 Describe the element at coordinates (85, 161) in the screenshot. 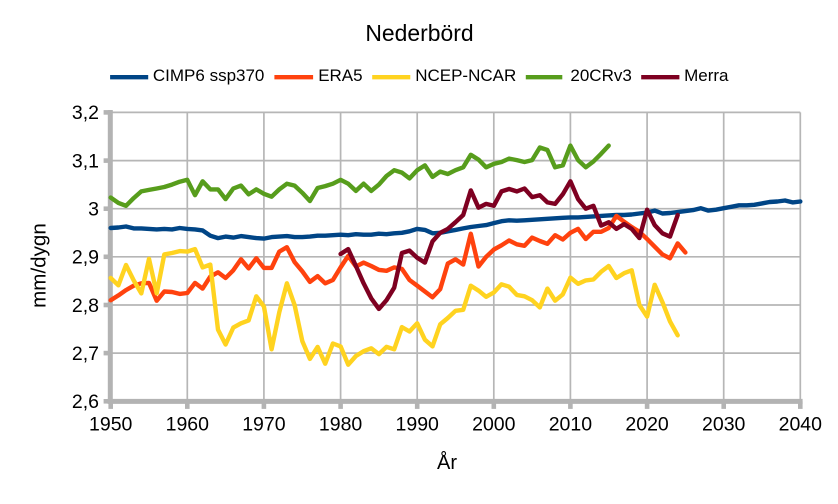

I see `svg-text: 3,1` at that location.